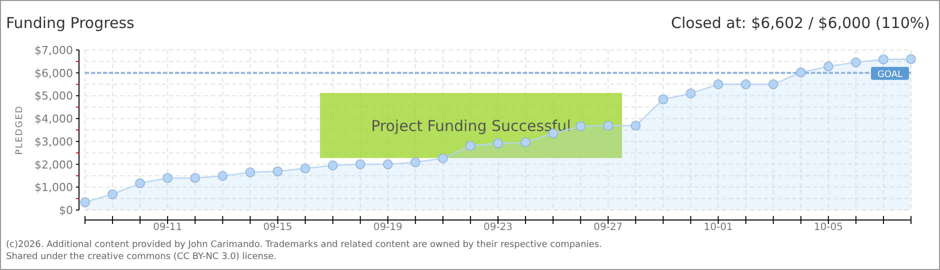 Image resolution: width=940 pixels, height=270 pixels. What do you see at coordinates (387, 227) in the screenshot?
I see `x-tick-label: 09-19` at bounding box center [387, 227].